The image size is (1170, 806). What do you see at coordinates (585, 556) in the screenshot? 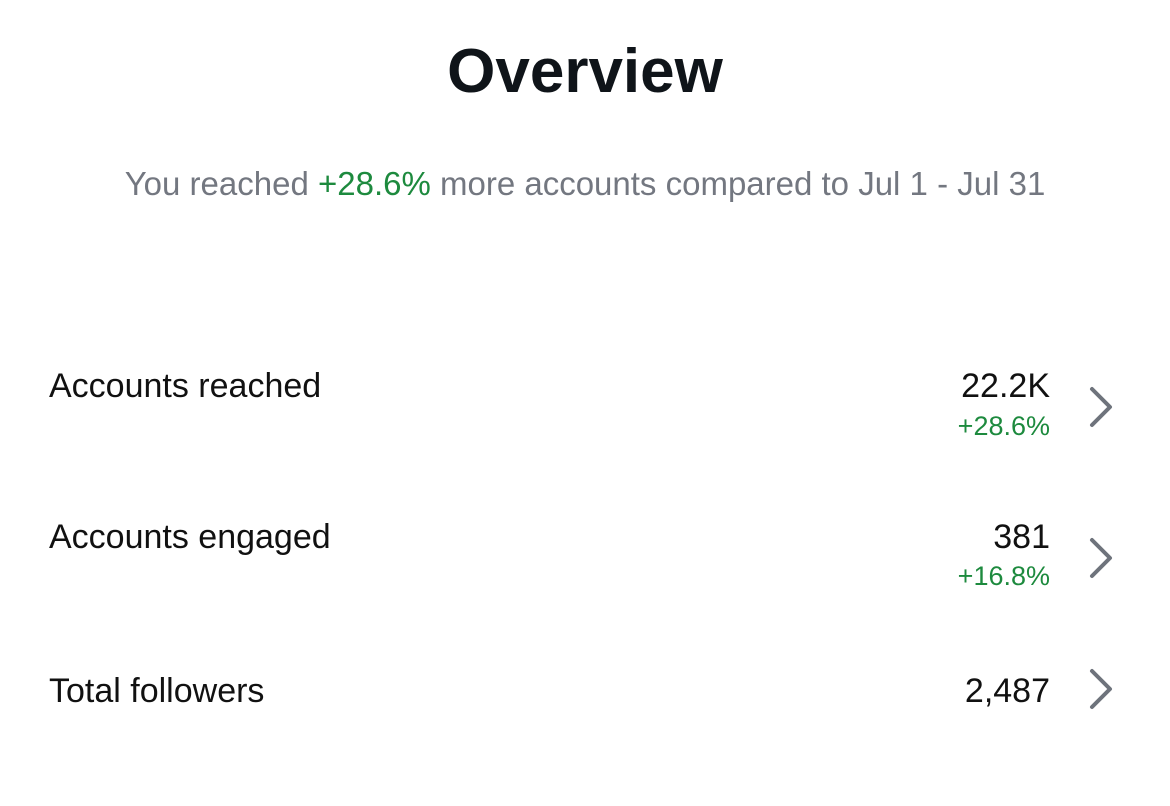
I see `metric-row-accounts-engaged: Accounts engaged 381 +16.8%` at bounding box center [585, 556].